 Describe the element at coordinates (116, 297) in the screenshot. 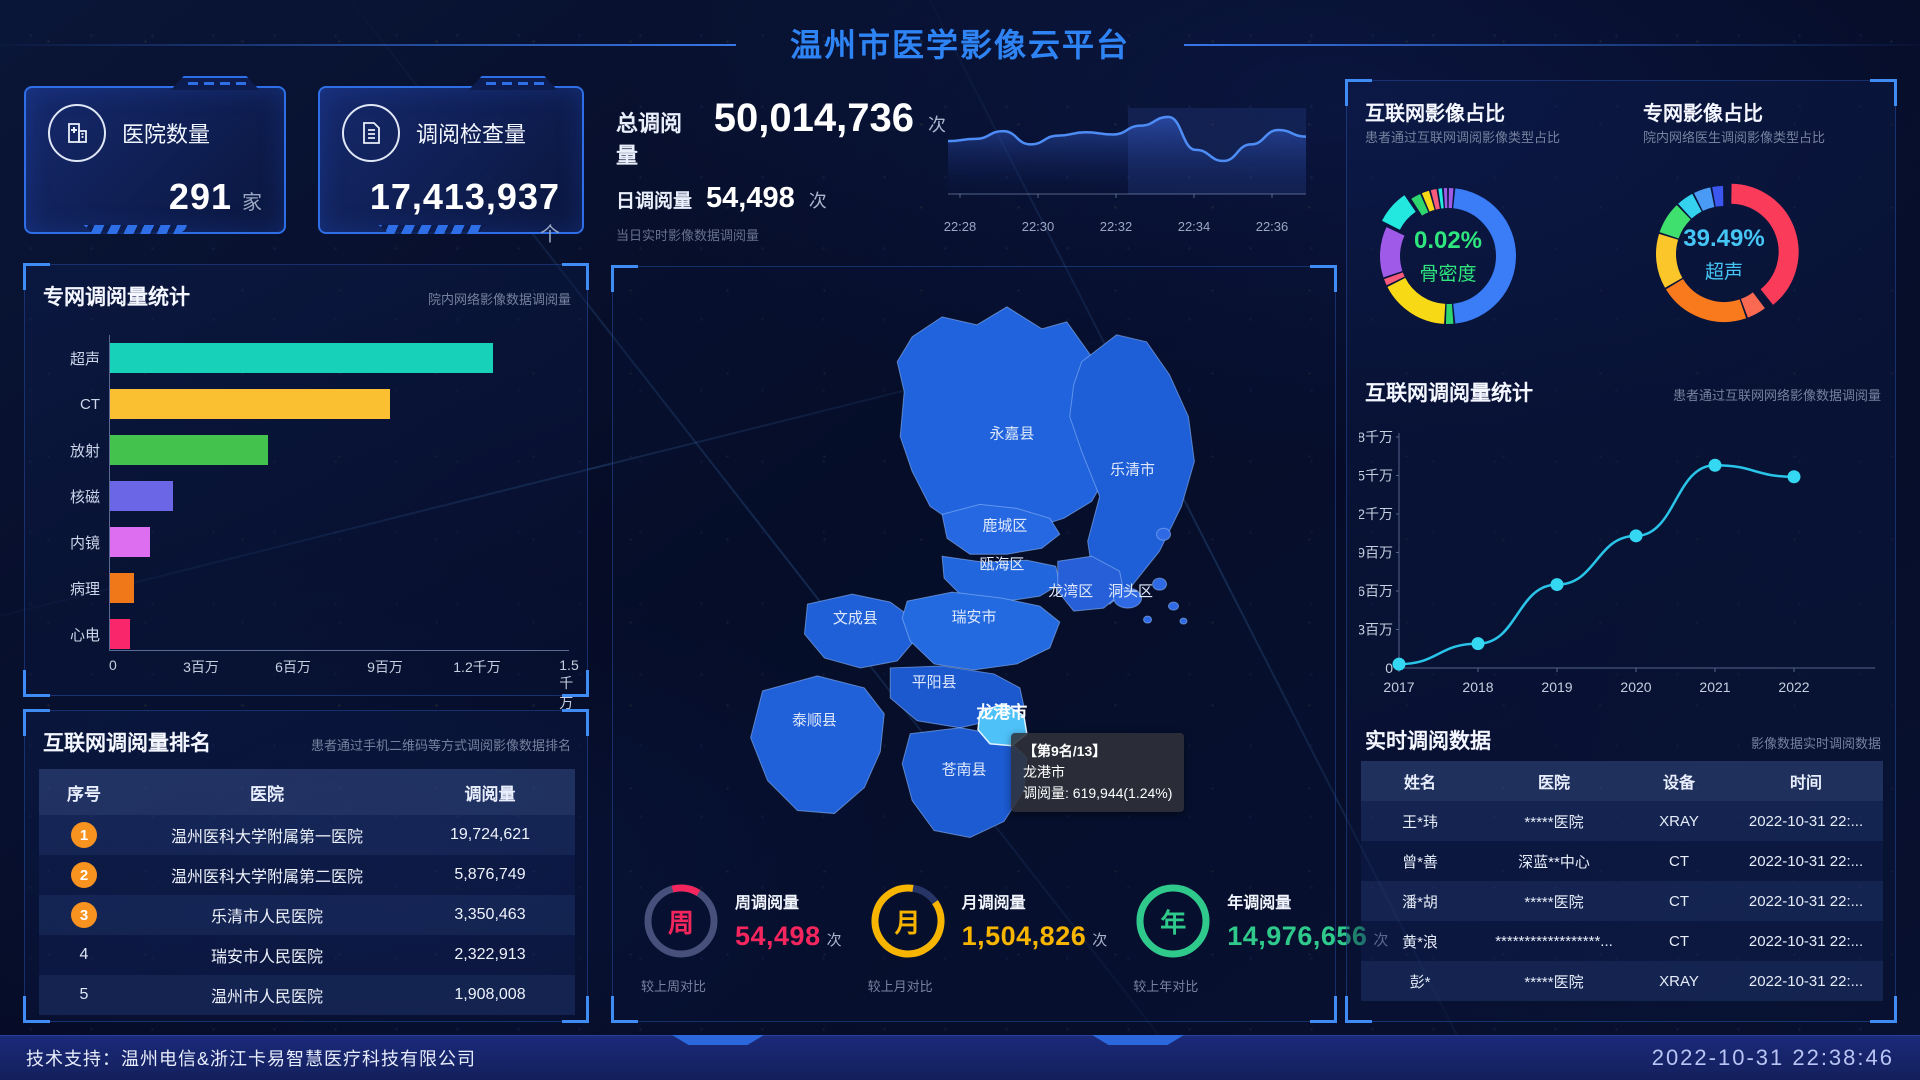

I see `panel-title: 专网调阅量统计` at that location.